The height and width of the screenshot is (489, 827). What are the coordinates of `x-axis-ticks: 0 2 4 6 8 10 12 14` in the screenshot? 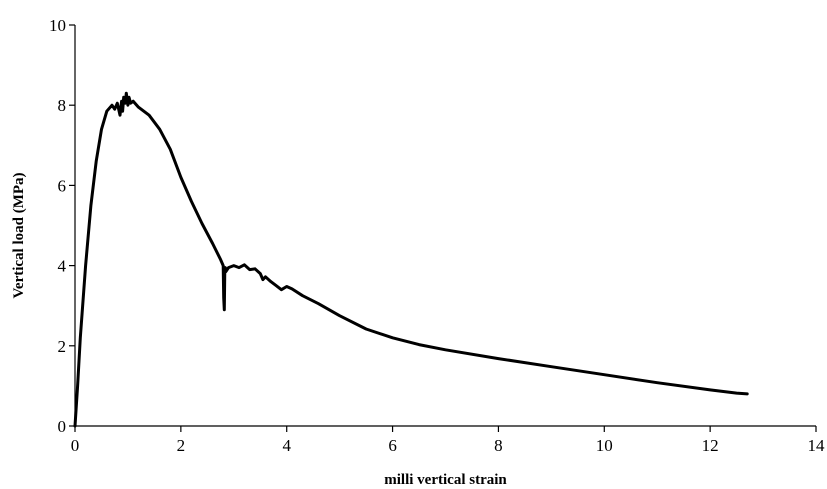 It's located at (448, 440).